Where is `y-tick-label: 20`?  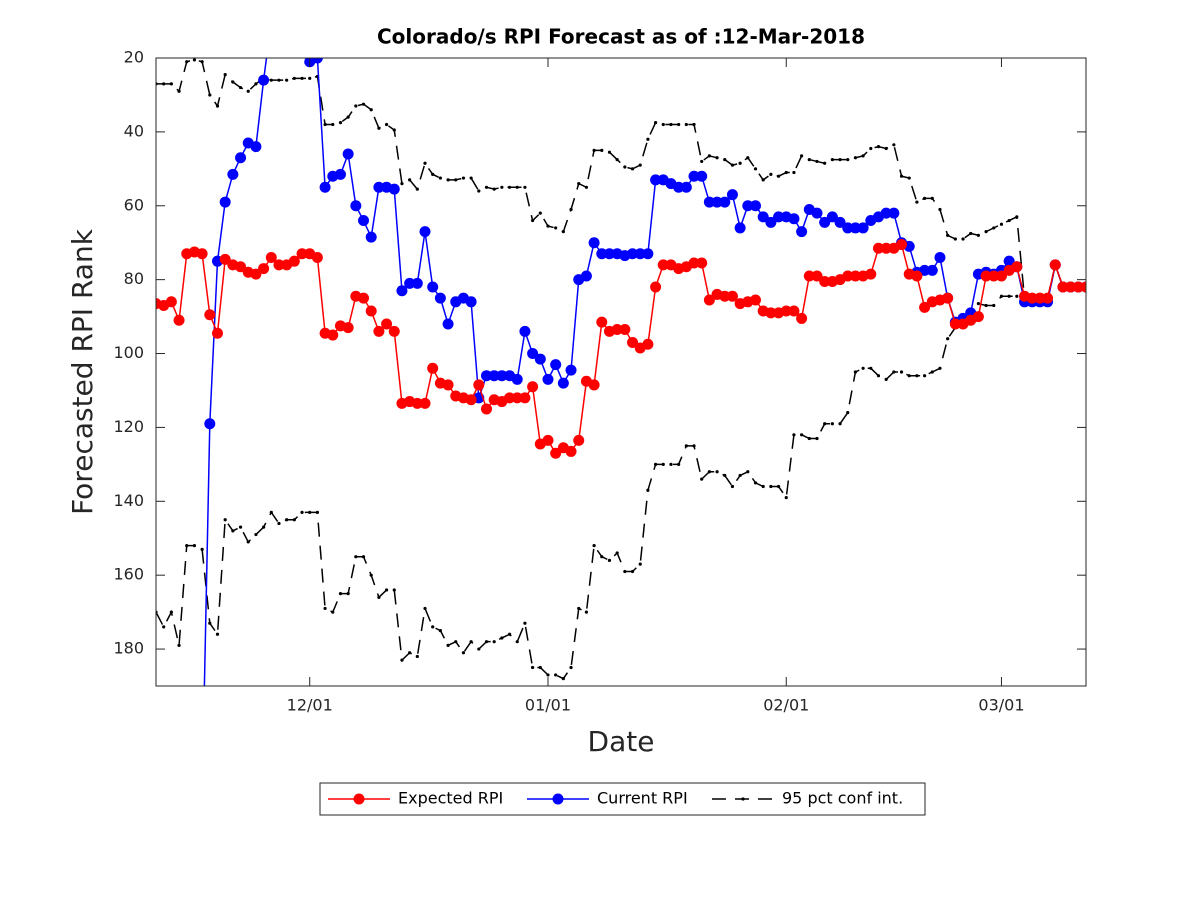 y-tick-label: 20 is located at coordinates (134, 57).